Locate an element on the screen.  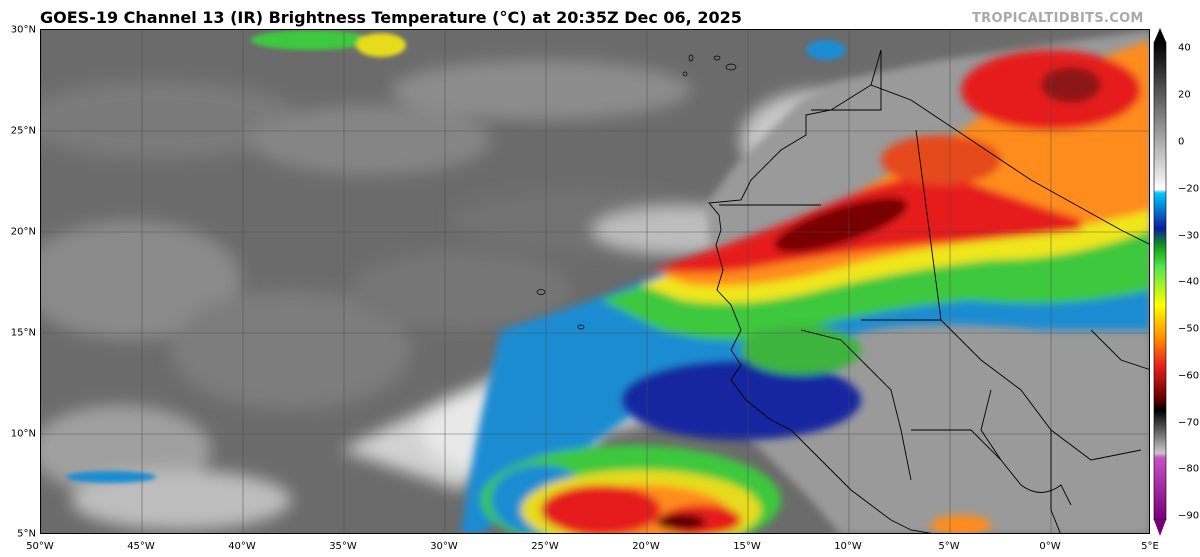
colorbar-tick: −60 is located at coordinates (1189, 376).